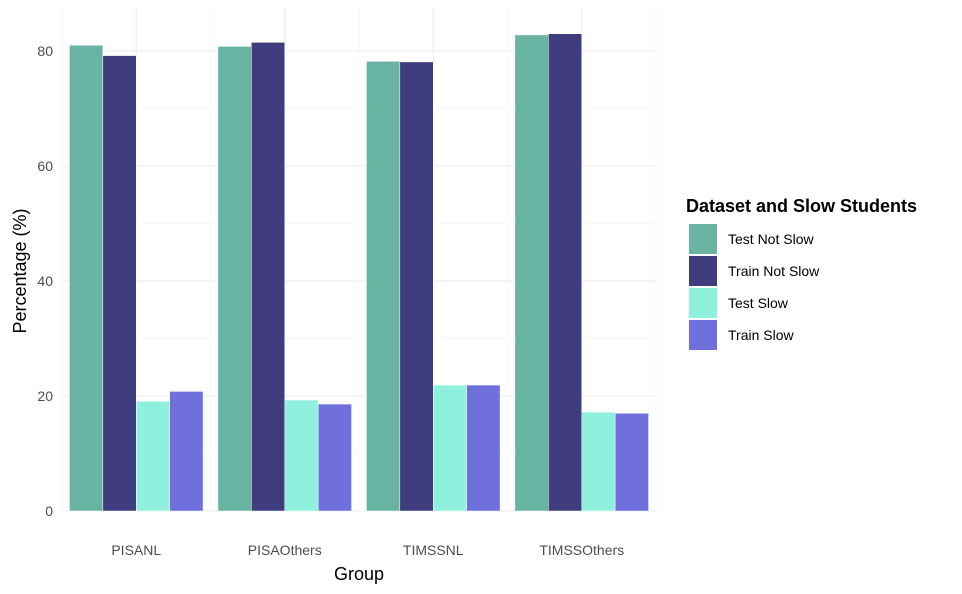 This screenshot has width=962, height=594. What do you see at coordinates (433, 550) in the screenshot?
I see `x-tick-label: TIMSSNL` at bounding box center [433, 550].